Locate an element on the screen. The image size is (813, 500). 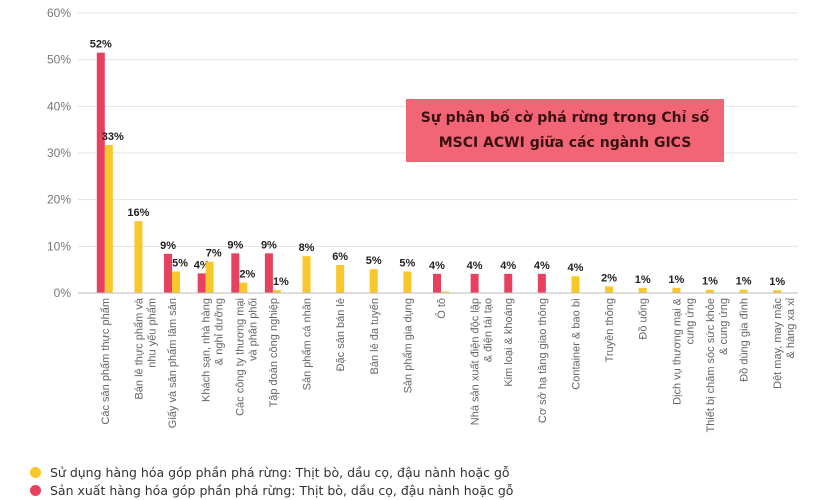
x-tick-label: Khách sạn, nhà hàng& nghỉ dưỡng is located at coordinates (213, 350).